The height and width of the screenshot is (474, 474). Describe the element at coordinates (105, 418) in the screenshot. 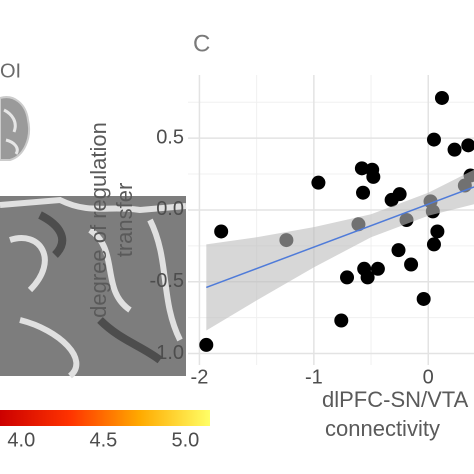

I see `colorbar` at that location.